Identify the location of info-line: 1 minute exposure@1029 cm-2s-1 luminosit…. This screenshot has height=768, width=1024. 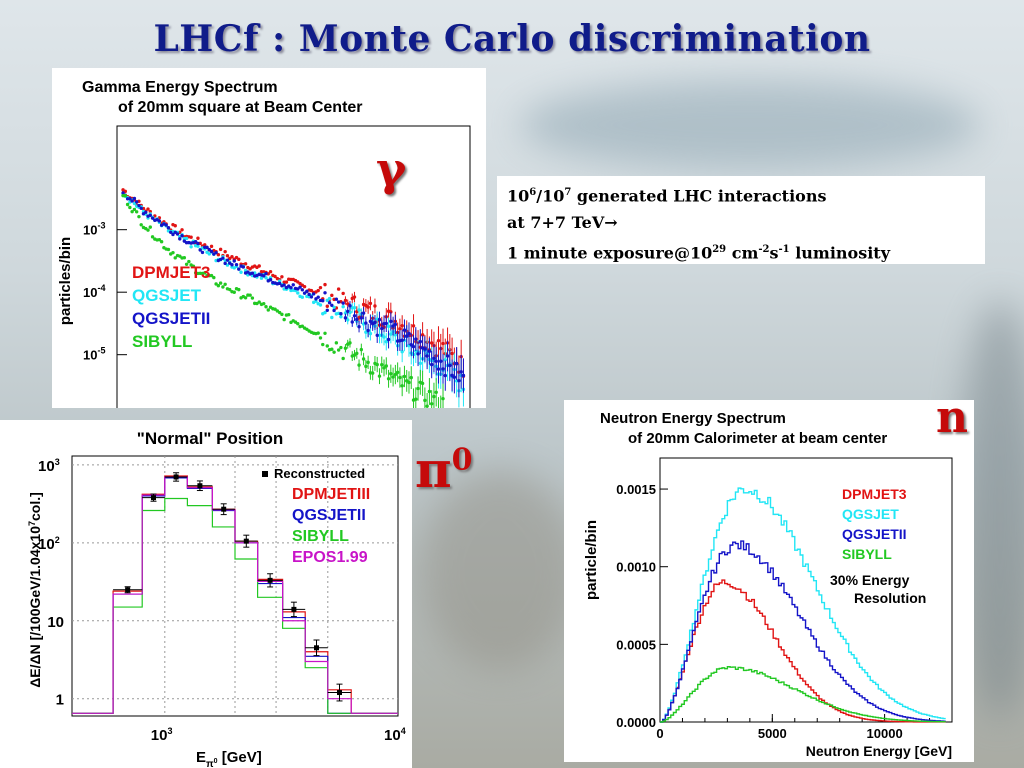
(741, 251).